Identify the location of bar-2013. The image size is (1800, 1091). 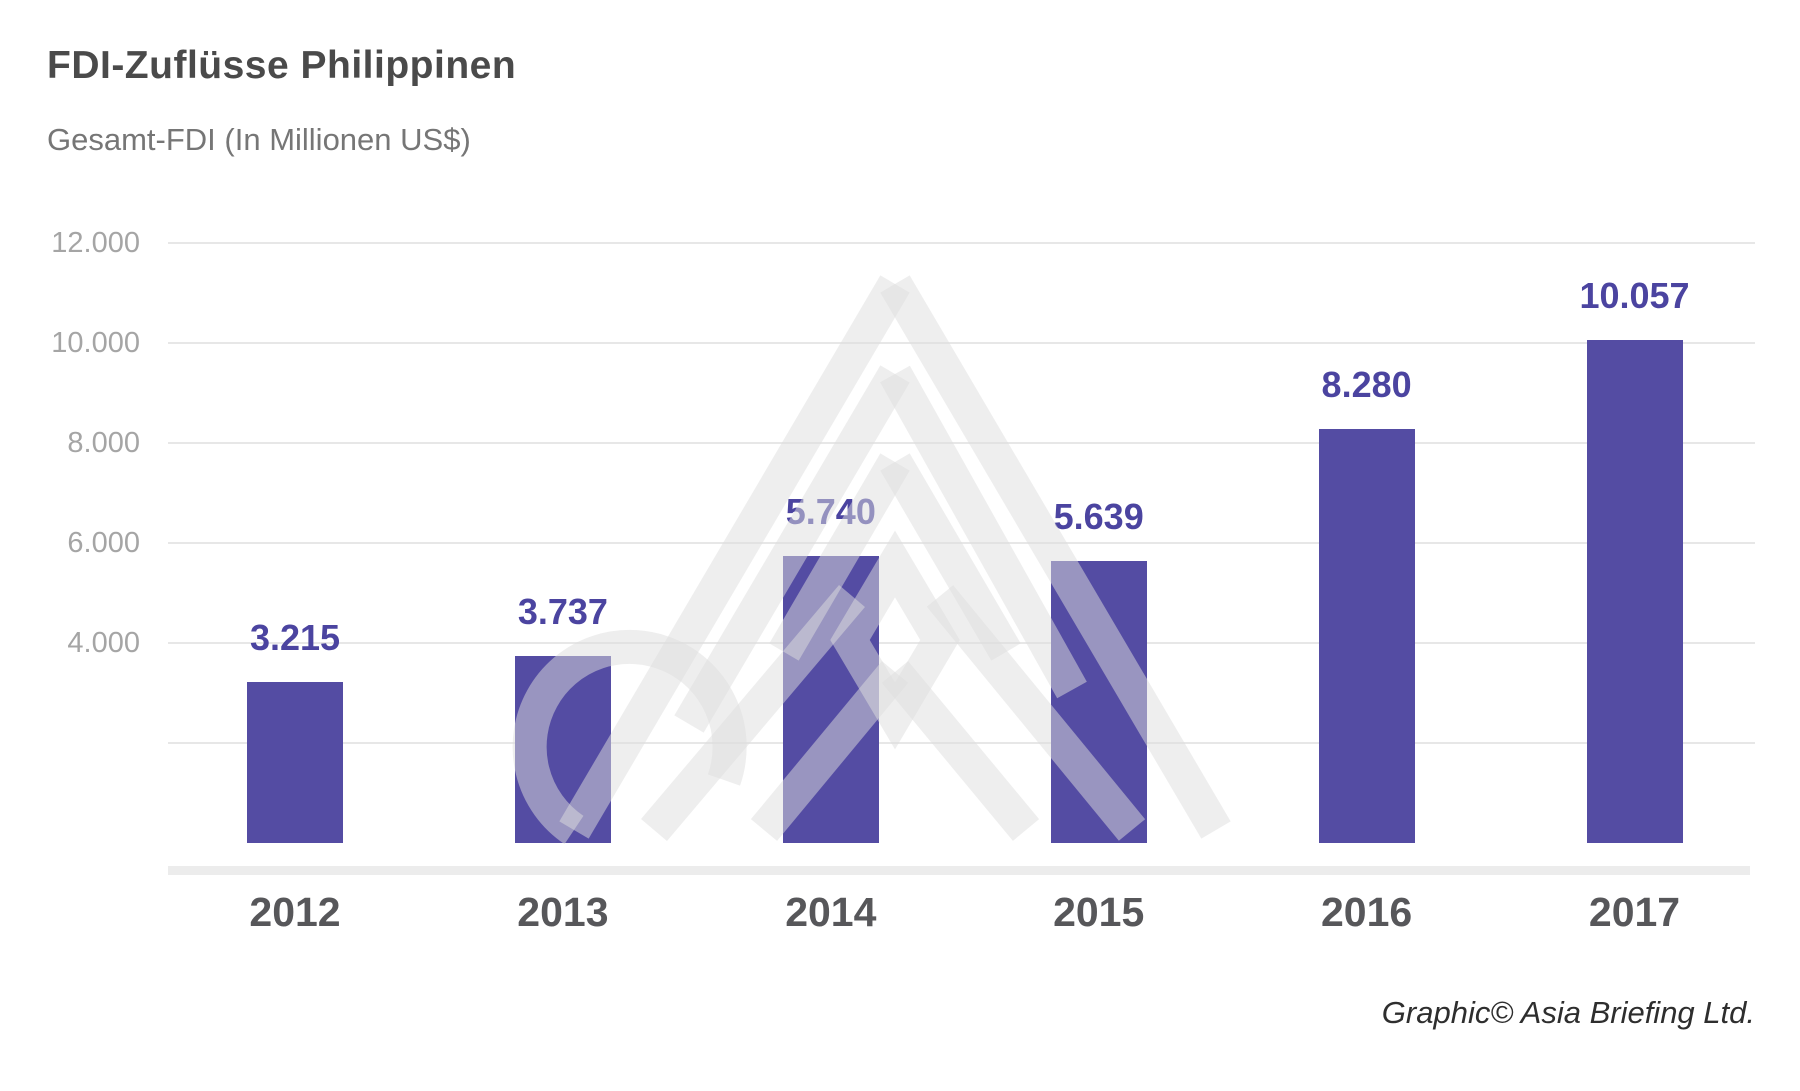
(562, 749).